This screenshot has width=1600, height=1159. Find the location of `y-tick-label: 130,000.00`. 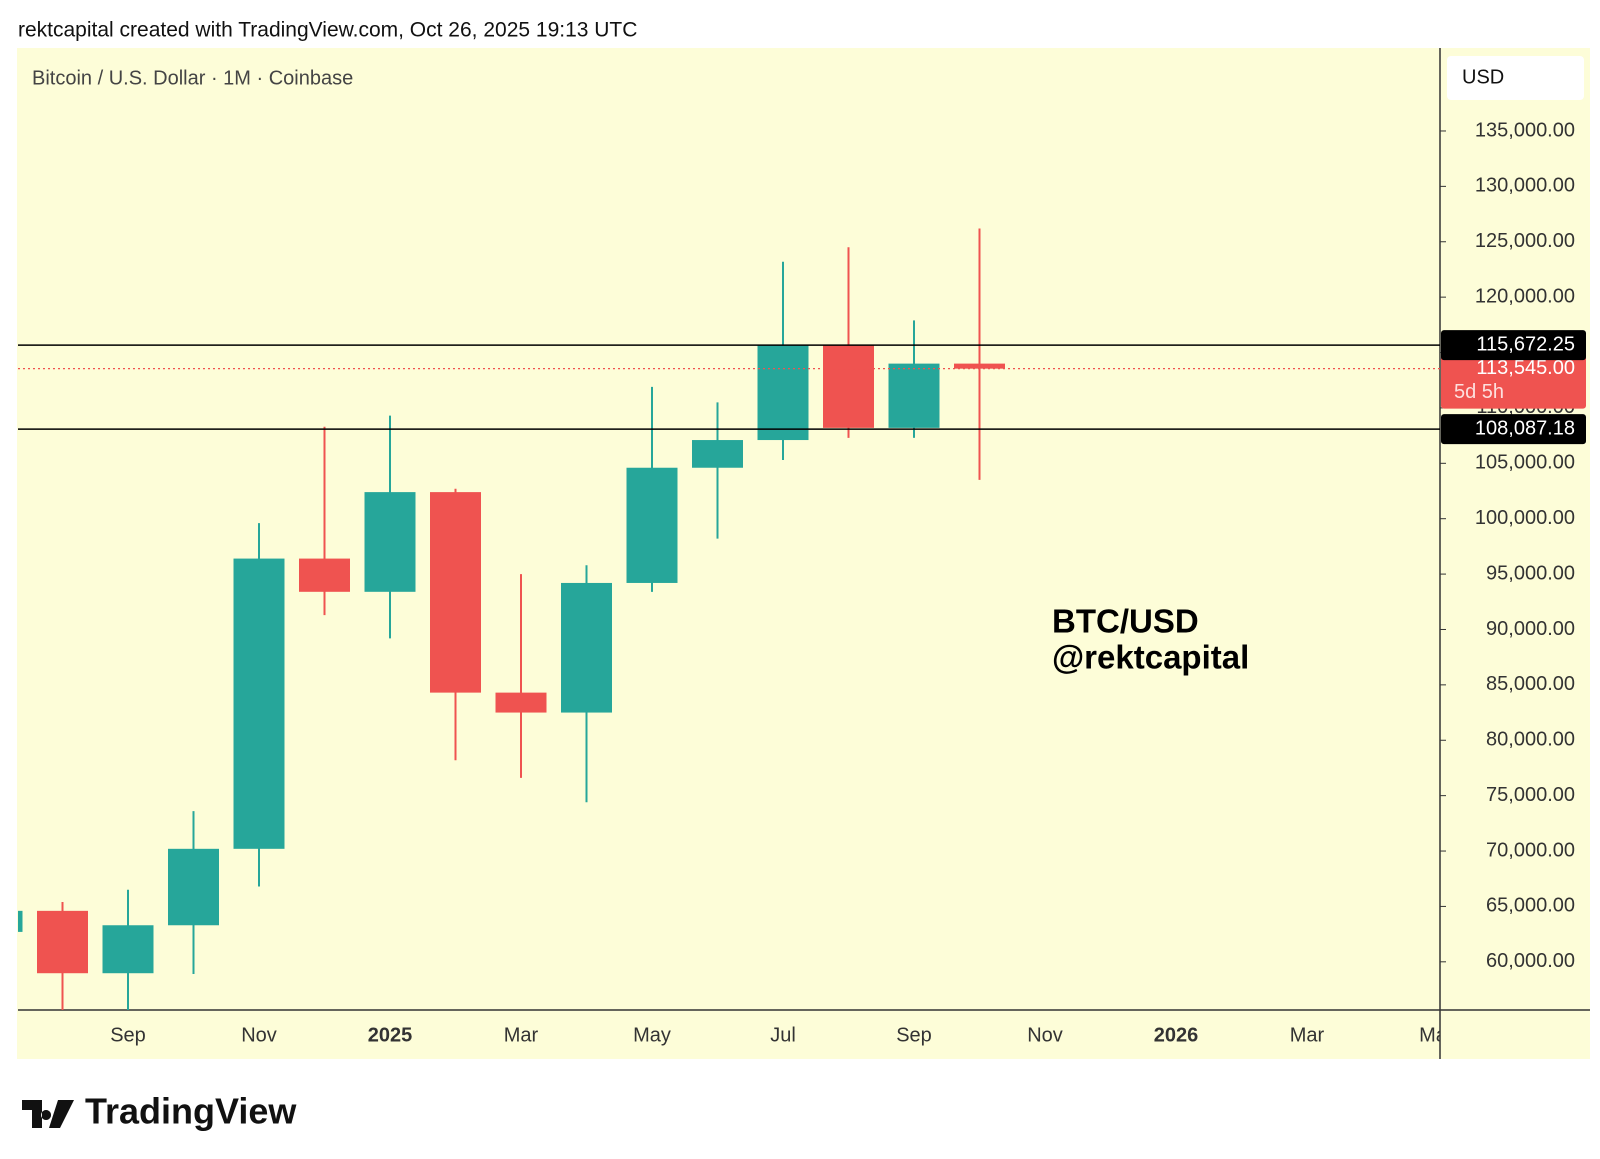

y-tick-label: 130,000.00 is located at coordinates (1525, 186).